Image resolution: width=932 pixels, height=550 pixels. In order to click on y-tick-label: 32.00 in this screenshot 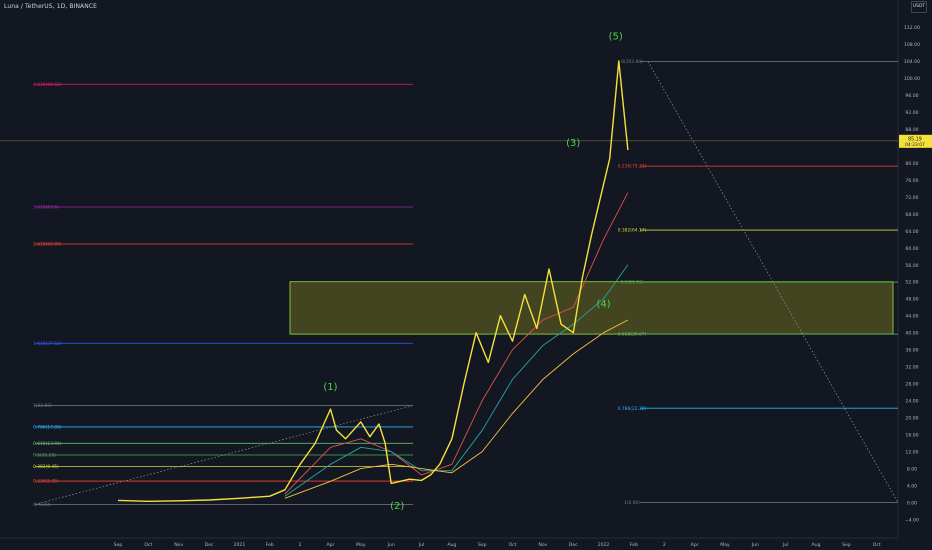, I will do `click(911, 368)`.